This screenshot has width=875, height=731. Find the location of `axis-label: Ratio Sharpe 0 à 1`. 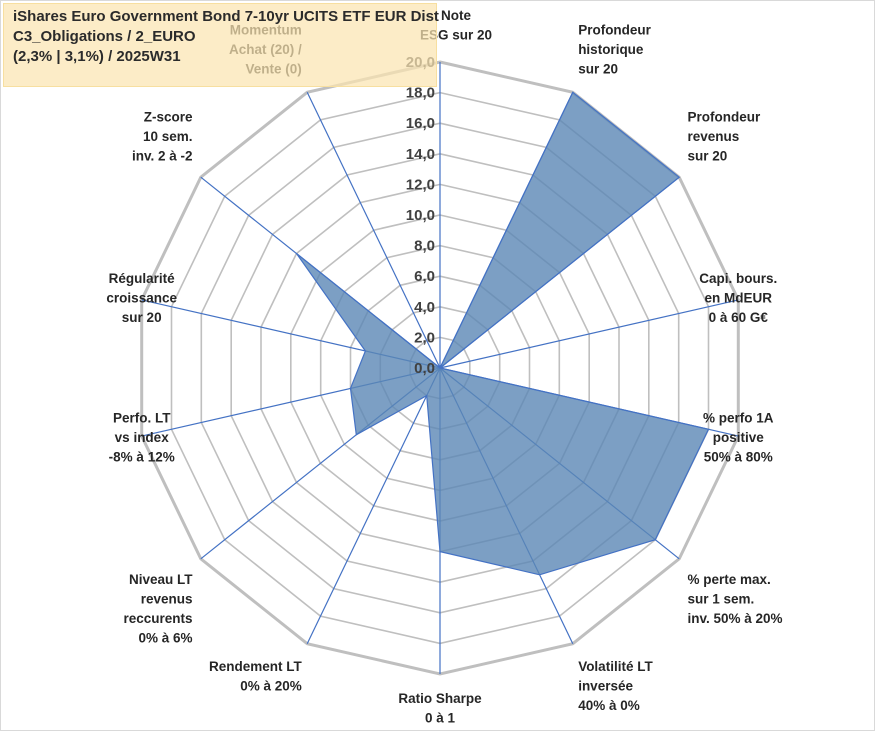

axis-label: Ratio Sharpe 0 à 1 is located at coordinates (440, 708).